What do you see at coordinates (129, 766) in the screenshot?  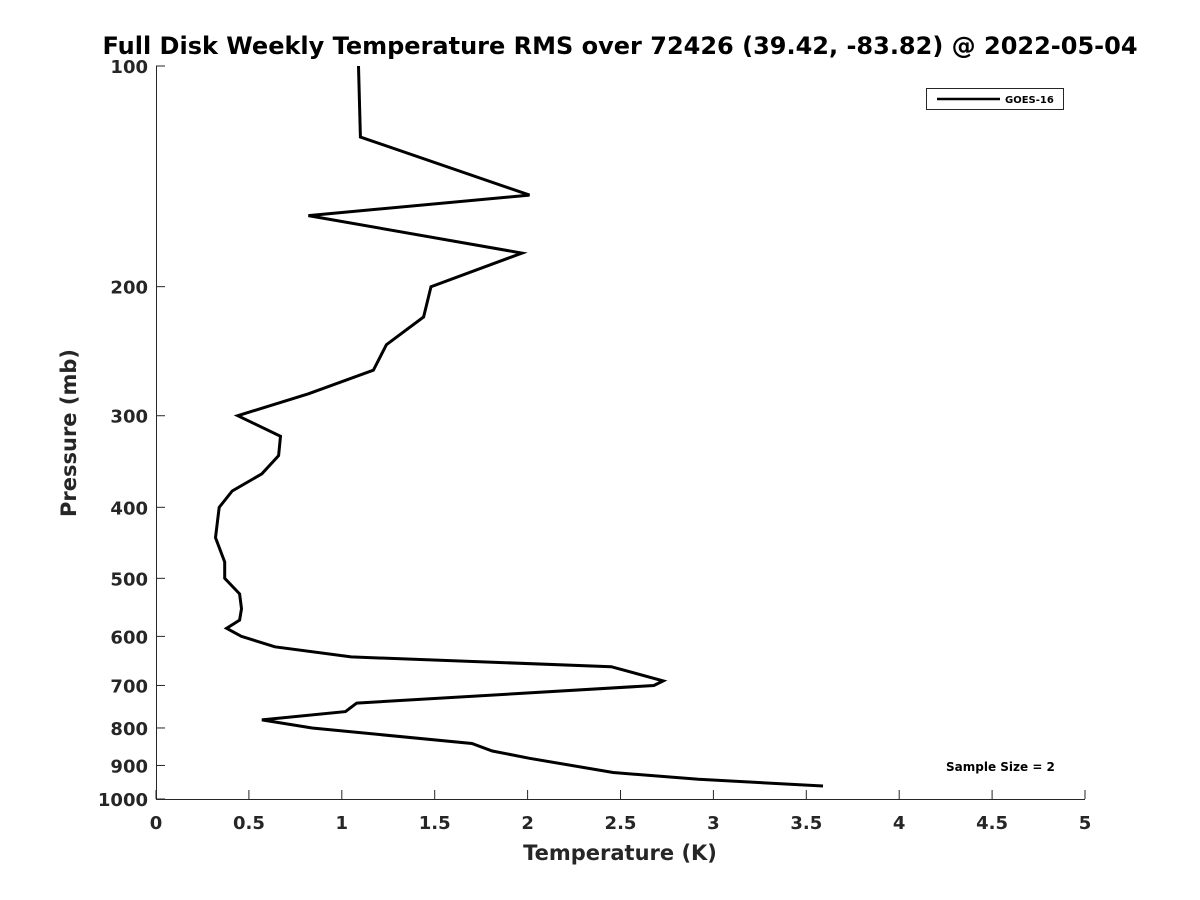 I see `y-tick-label: 900` at bounding box center [129, 766].